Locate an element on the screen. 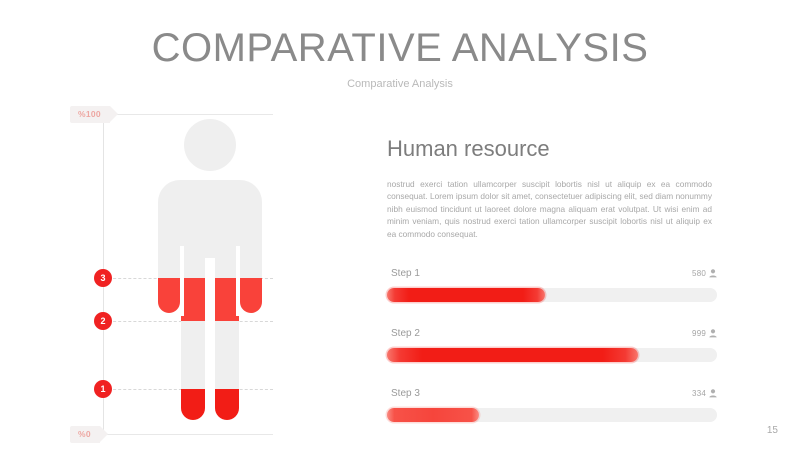  step-value-group: 580 is located at coordinates (704, 273).